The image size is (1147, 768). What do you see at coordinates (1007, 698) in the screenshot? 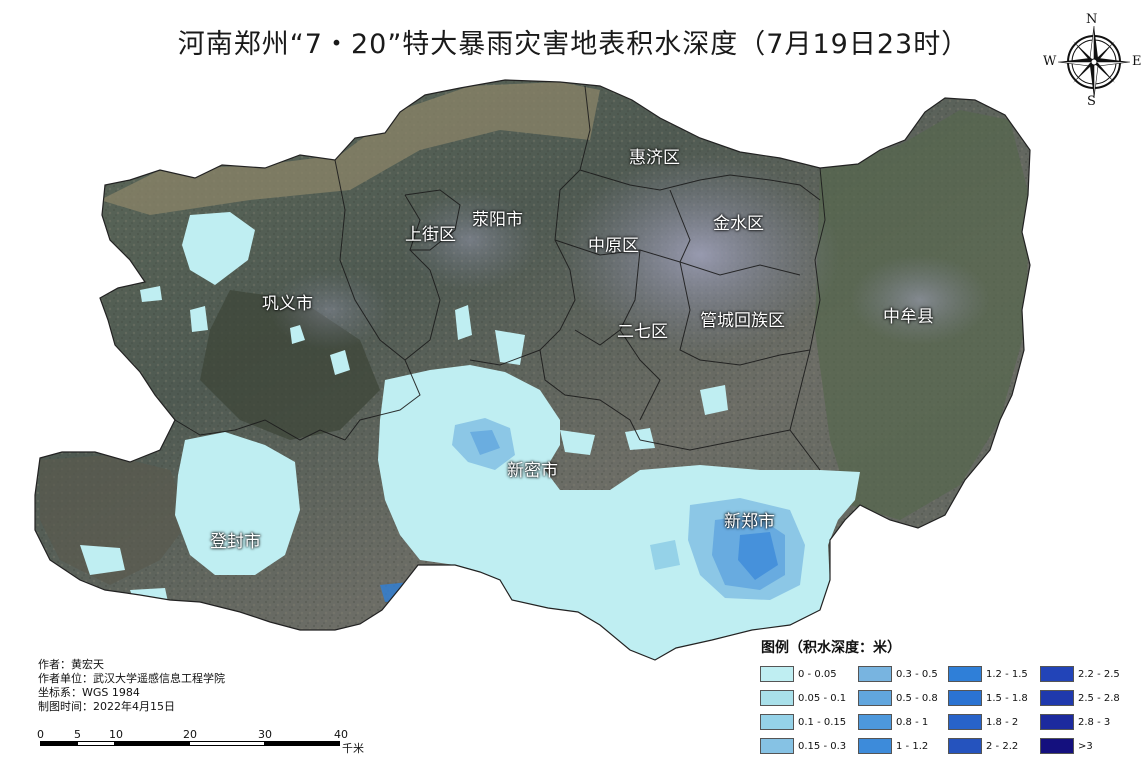
I see `legend-label: 1.5 - 1.8` at bounding box center [1007, 698].